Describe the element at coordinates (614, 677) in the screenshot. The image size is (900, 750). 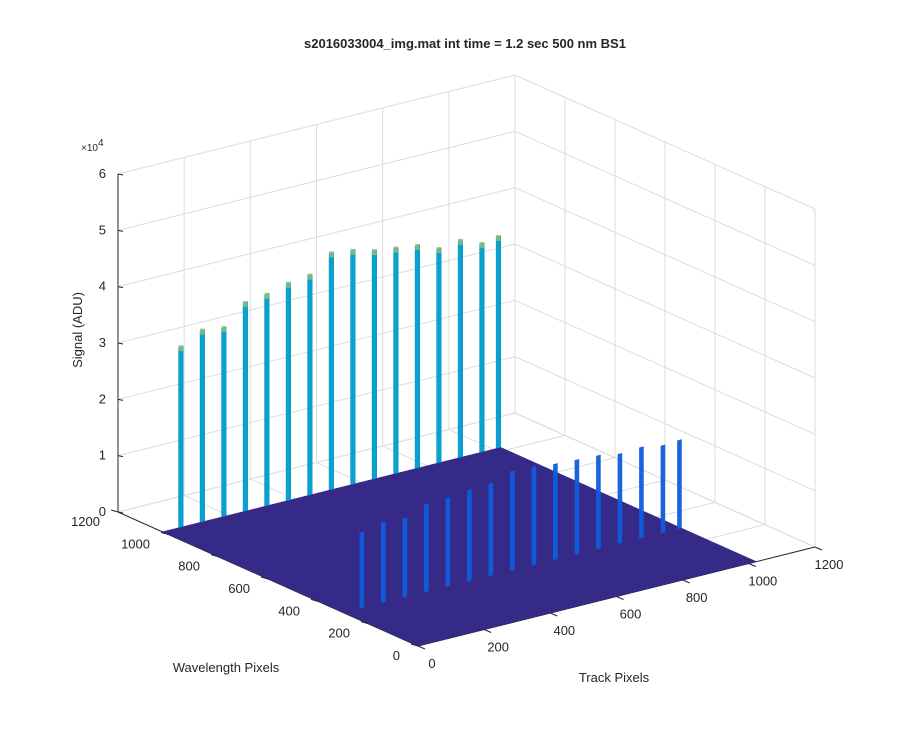
I see `x-axis-label: Track Pixels` at that location.